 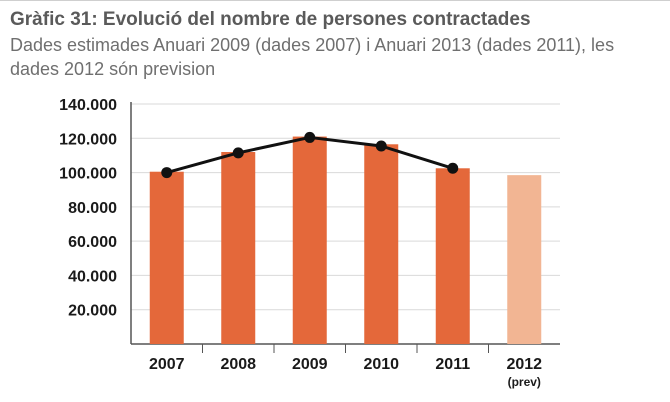 What do you see at coordinates (381, 364) in the screenshot?
I see `x-tick-label: 2010` at bounding box center [381, 364].